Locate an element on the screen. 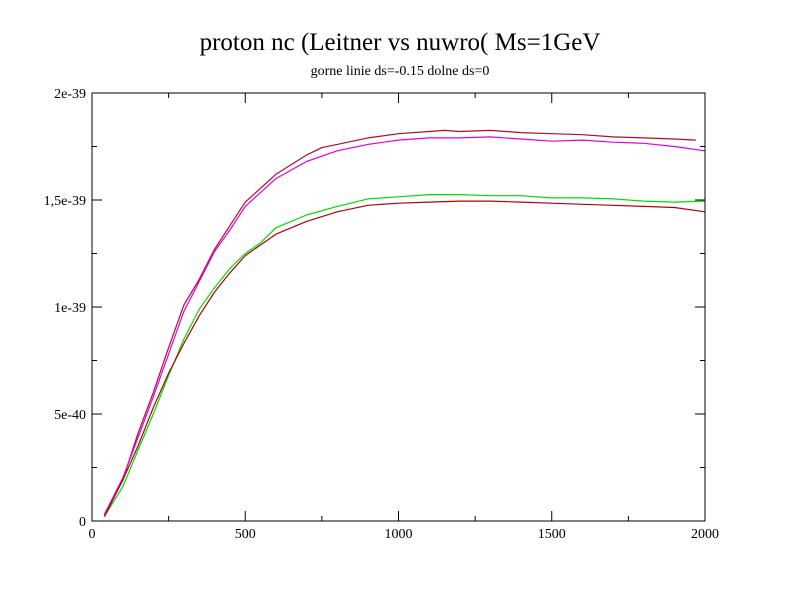 The height and width of the screenshot is (612, 792). x-tick-label: 2000 is located at coordinates (705, 534).